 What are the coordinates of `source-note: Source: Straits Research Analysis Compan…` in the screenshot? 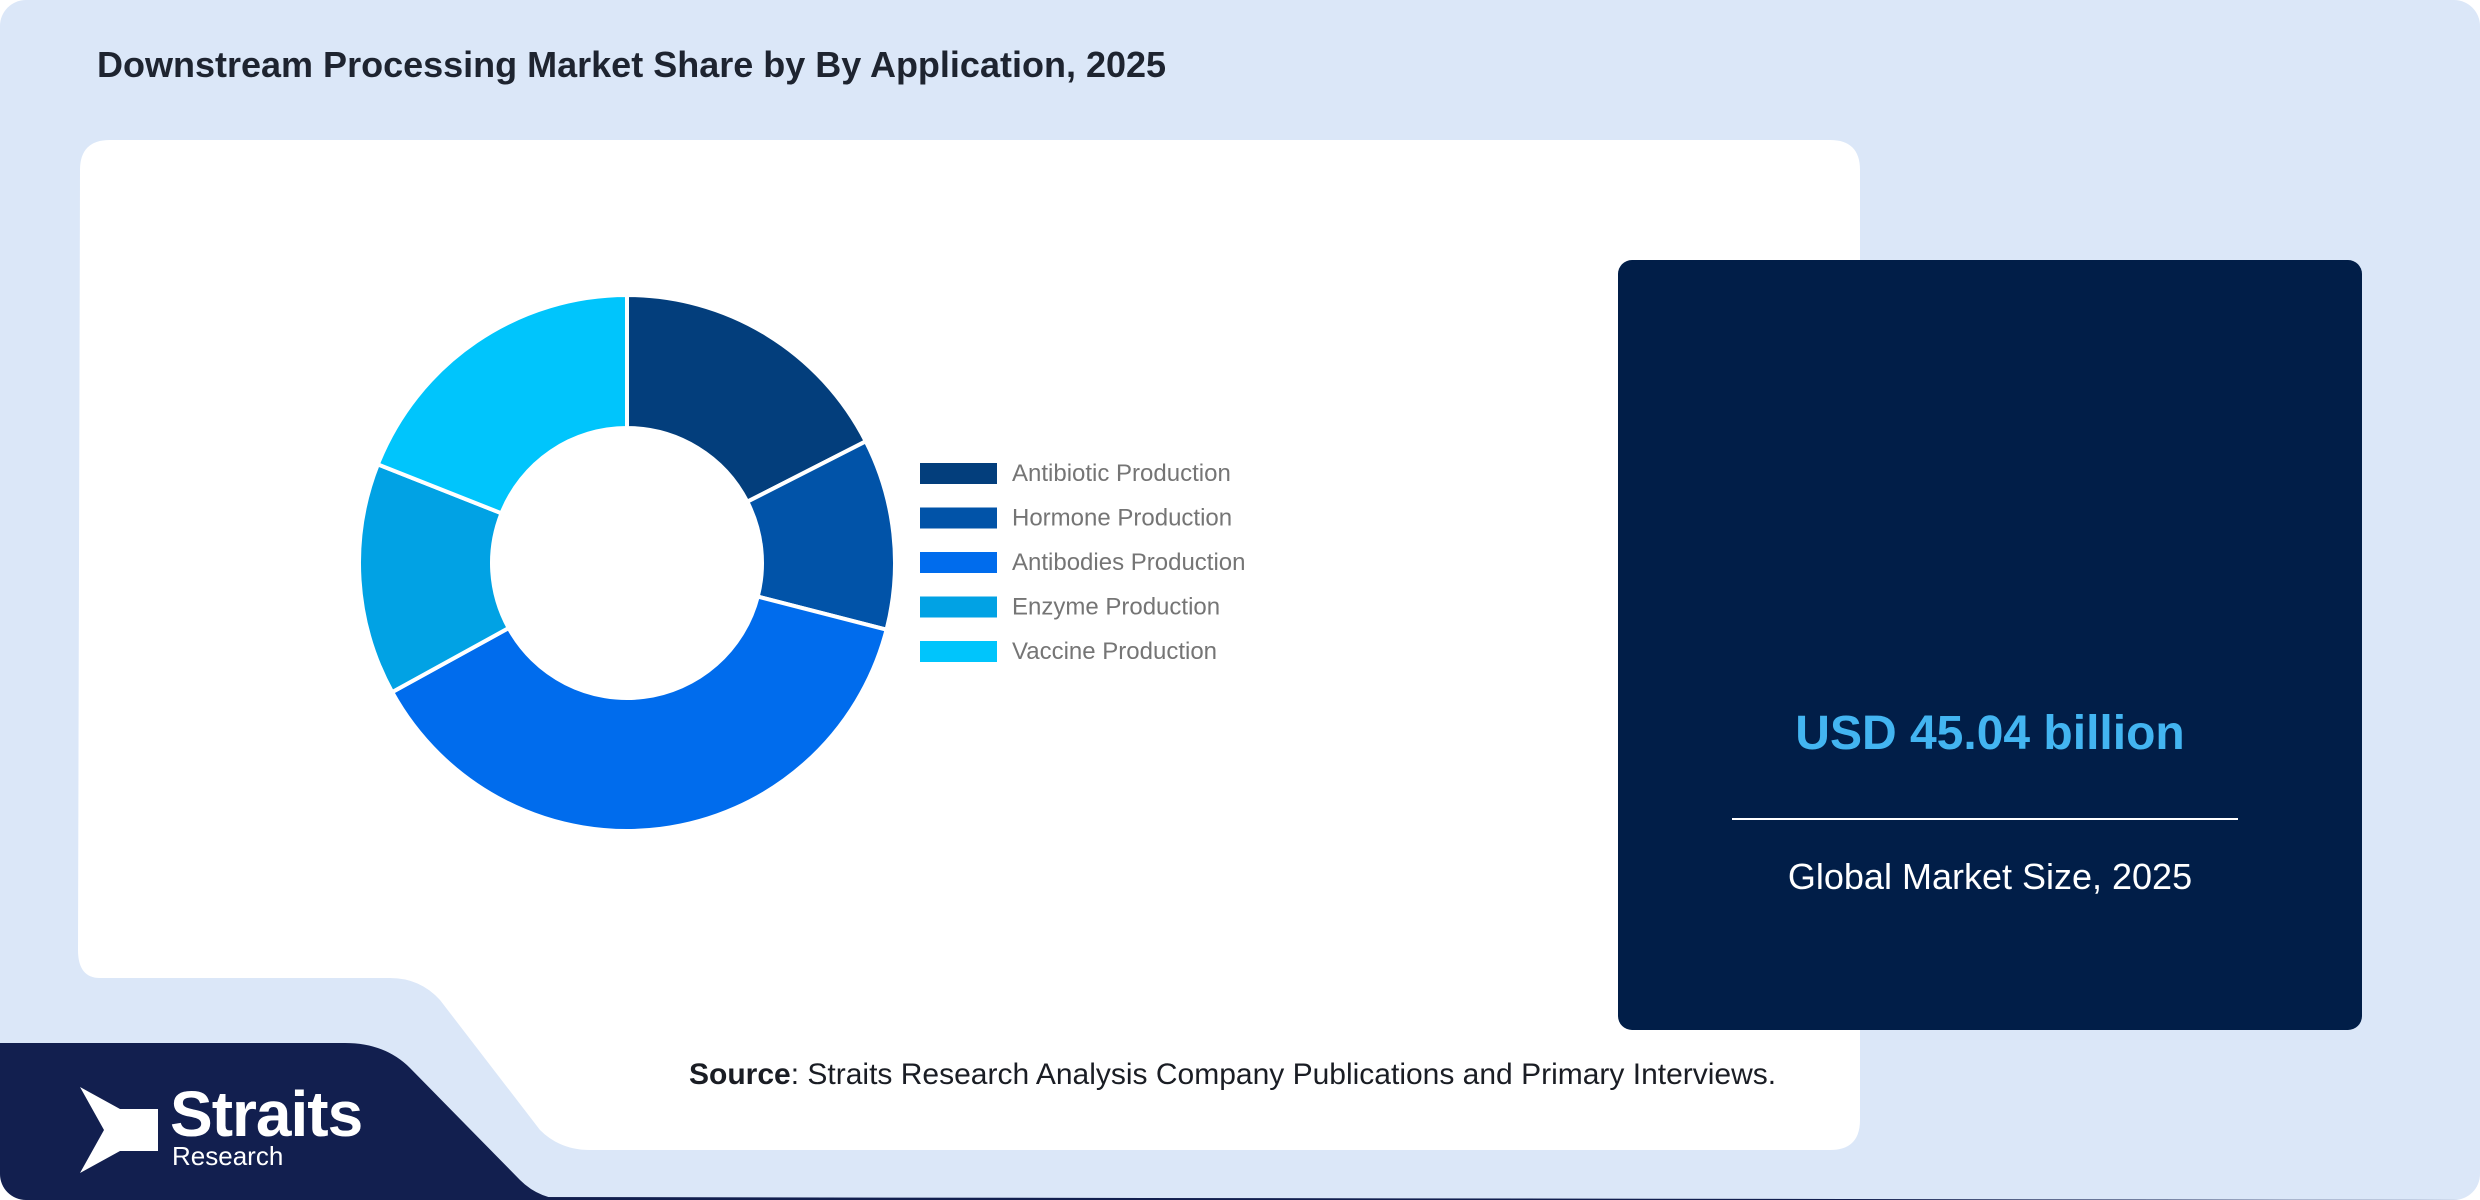 It's located at (1232, 1075).